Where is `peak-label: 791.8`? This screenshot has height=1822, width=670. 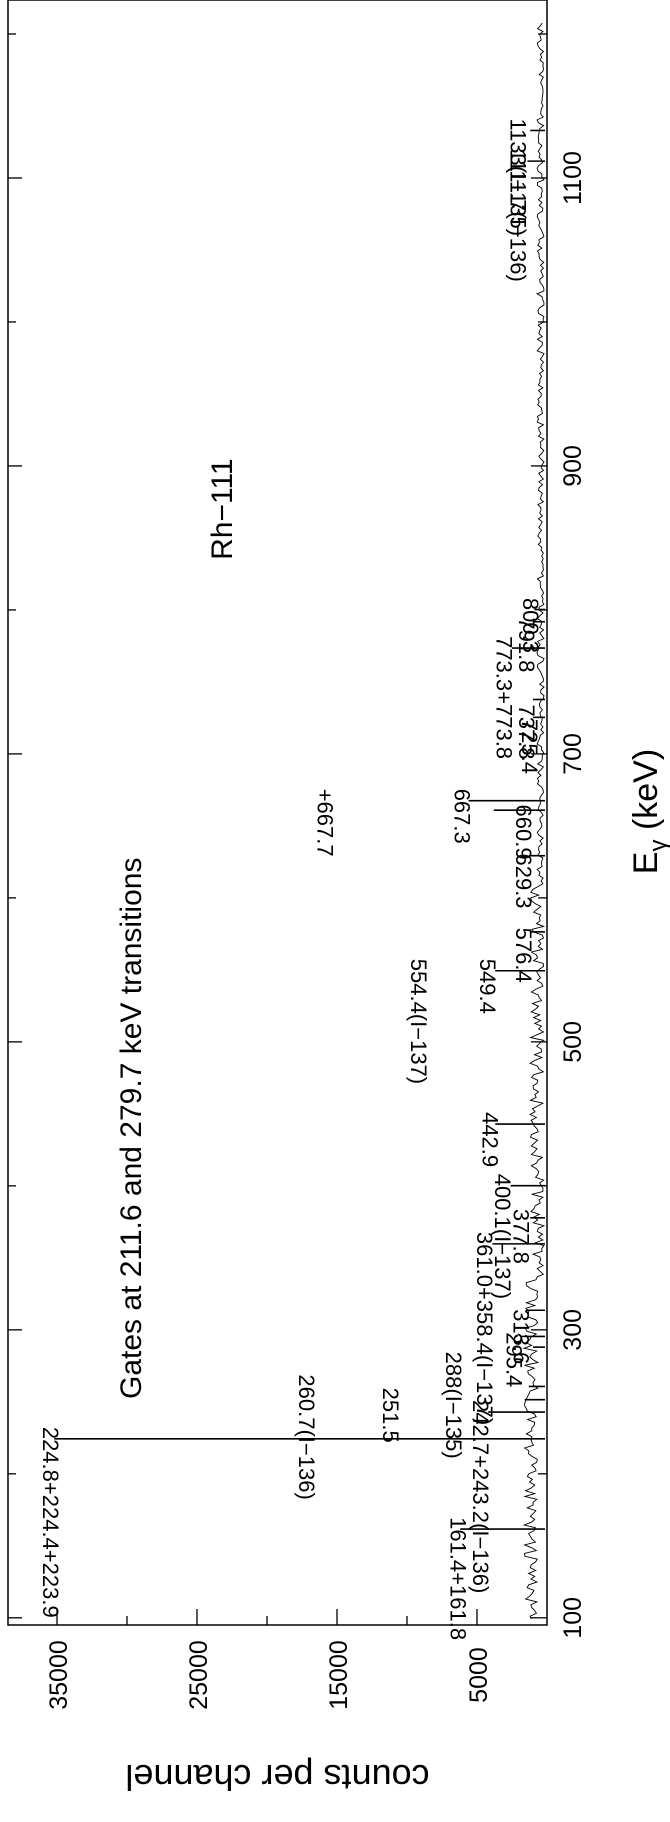 peak-label: 791.8 is located at coordinates (526, 644).